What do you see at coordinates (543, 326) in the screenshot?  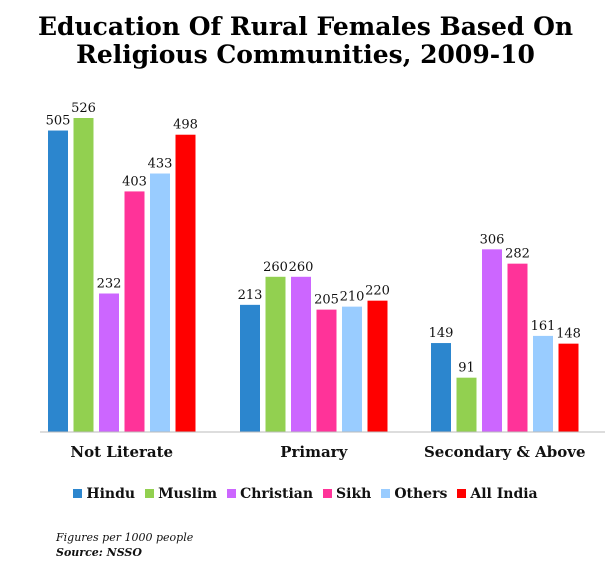 I see `data-label: 161` at bounding box center [543, 326].